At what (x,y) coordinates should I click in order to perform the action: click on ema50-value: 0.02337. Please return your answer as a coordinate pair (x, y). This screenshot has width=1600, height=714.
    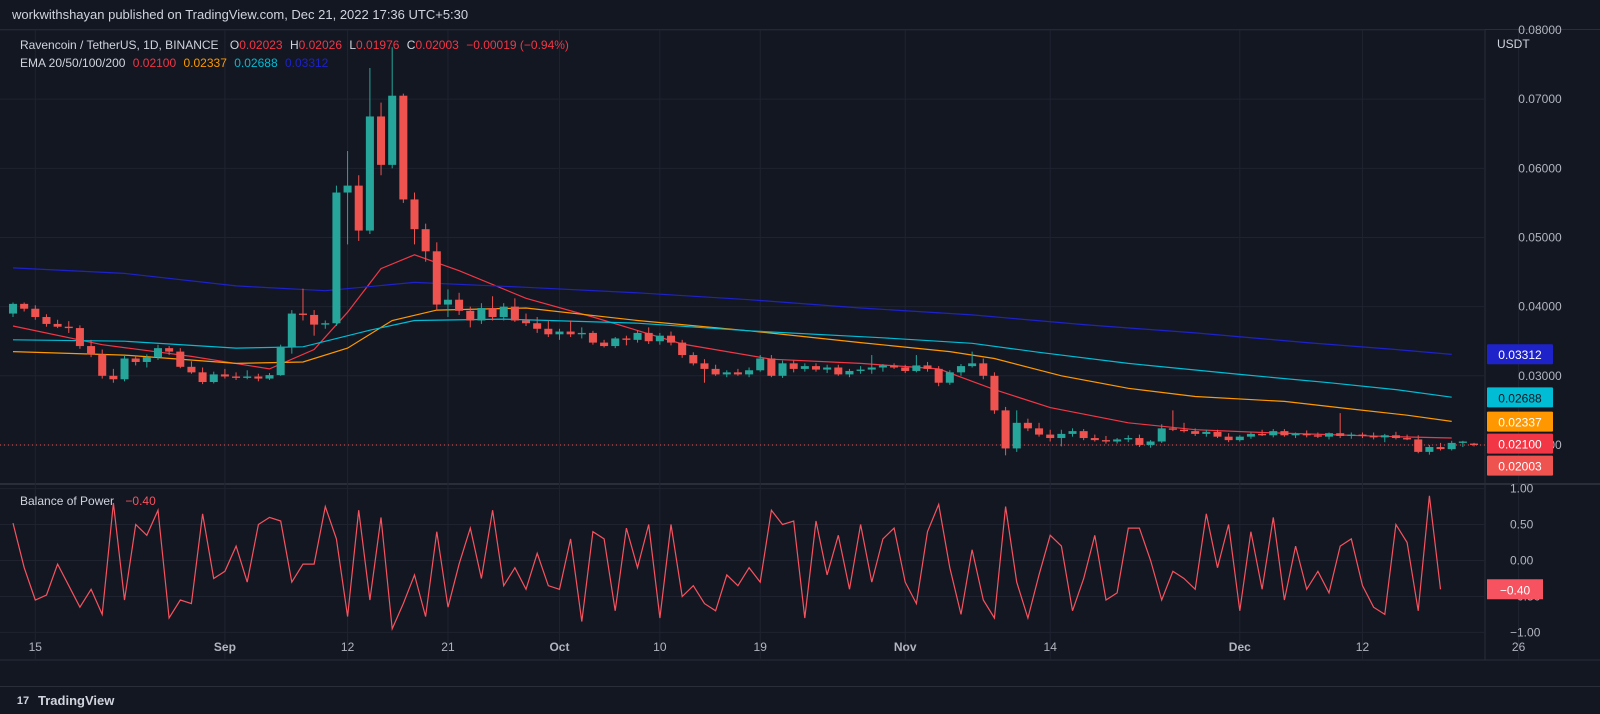
    Looking at the image, I should click on (205, 63).